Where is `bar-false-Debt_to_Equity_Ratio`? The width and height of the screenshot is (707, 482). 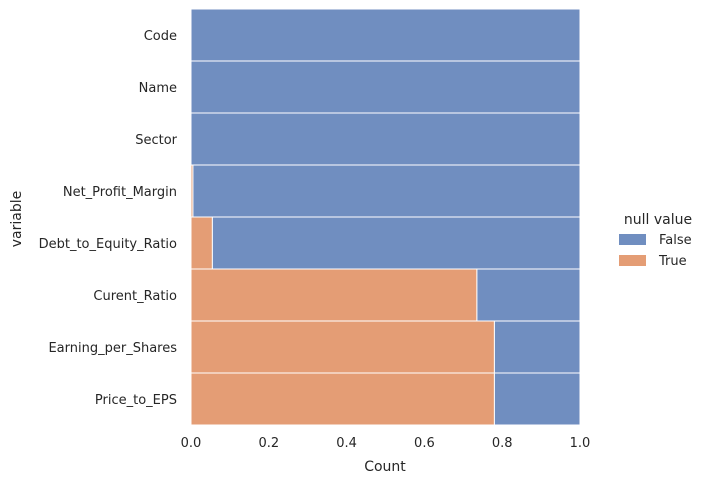
bar-false-Debt_to_Equity_Ratio is located at coordinates (396, 243).